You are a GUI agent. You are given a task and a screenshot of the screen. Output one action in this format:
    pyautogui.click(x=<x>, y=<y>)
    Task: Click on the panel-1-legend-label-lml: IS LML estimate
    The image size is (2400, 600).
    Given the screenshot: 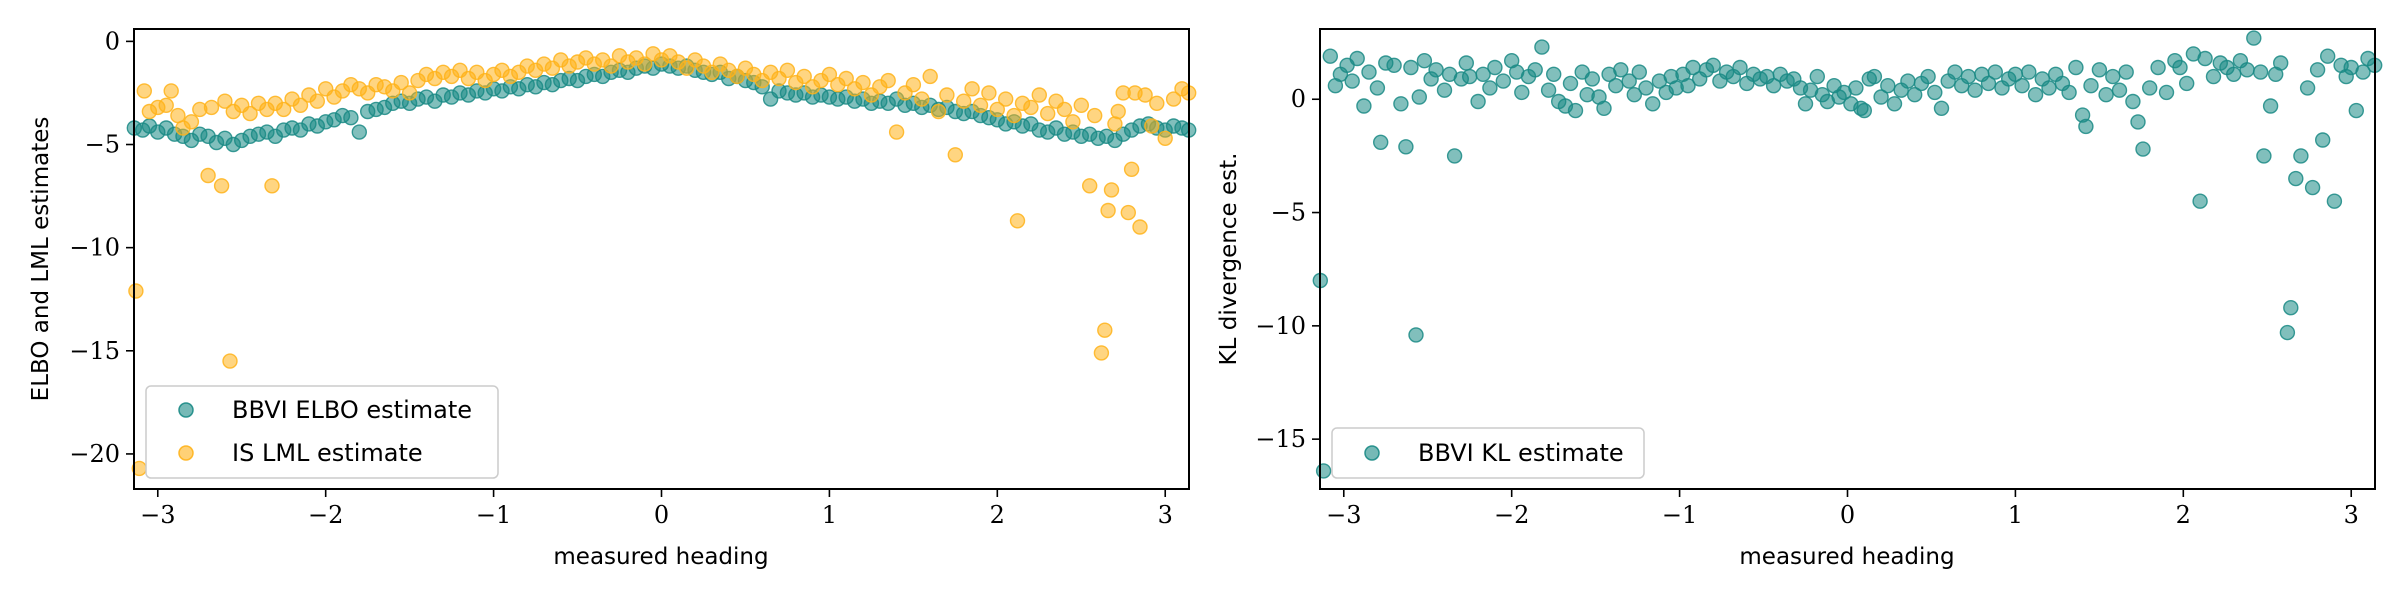 What is the action you would take?
    pyautogui.click(x=327, y=453)
    